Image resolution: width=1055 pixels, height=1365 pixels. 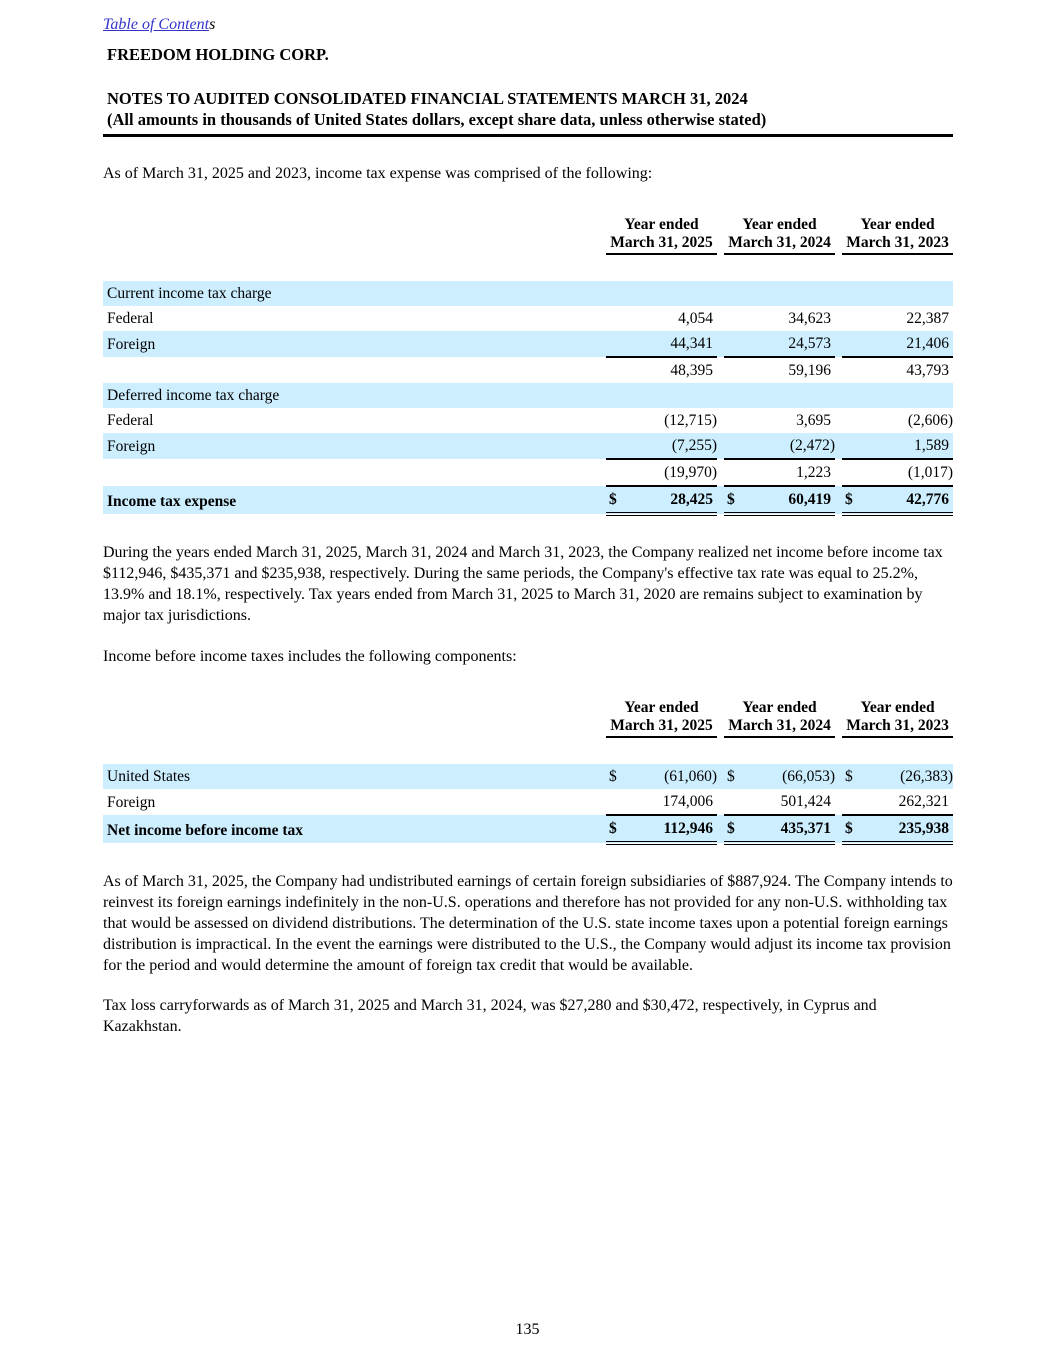 What do you see at coordinates (673, 802) in the screenshot?
I see `cell-value: 174,006` at bounding box center [673, 802].